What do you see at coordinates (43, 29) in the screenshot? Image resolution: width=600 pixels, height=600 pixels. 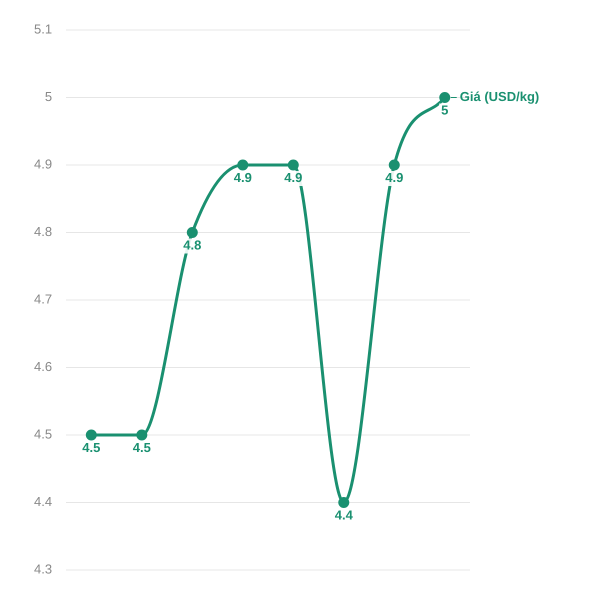 I see `y-tick-label: 5.1` at bounding box center [43, 29].